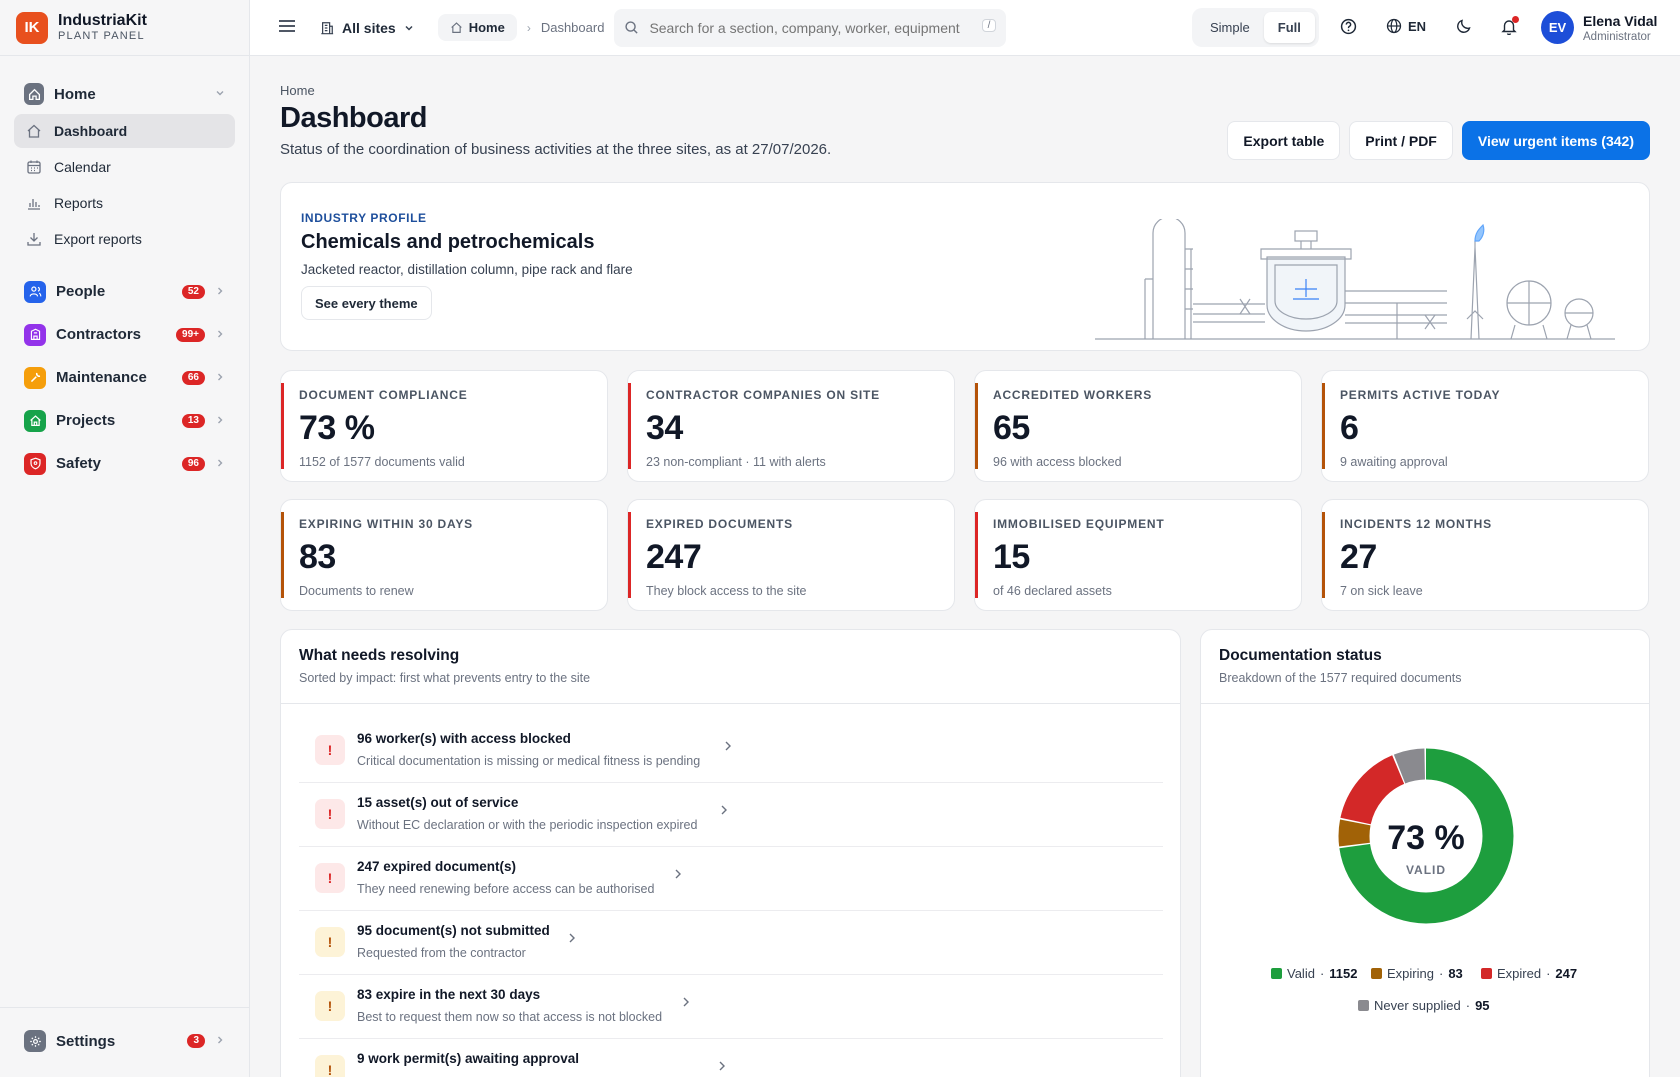  What do you see at coordinates (124, 131) in the screenshot?
I see `sidebar-item-dashboard: Dashboard` at bounding box center [124, 131].